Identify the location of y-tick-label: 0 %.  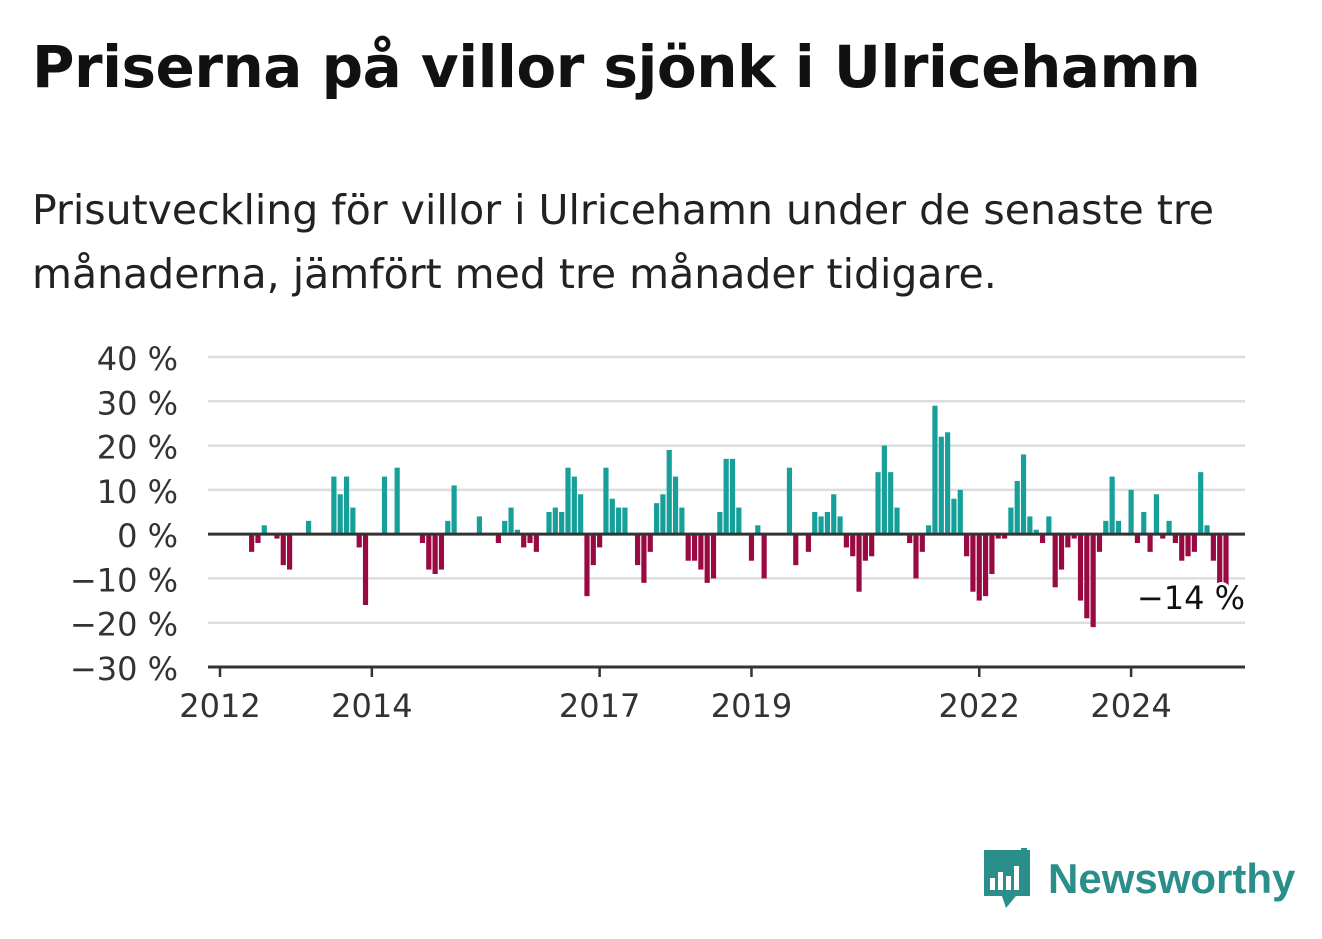
(147, 536).